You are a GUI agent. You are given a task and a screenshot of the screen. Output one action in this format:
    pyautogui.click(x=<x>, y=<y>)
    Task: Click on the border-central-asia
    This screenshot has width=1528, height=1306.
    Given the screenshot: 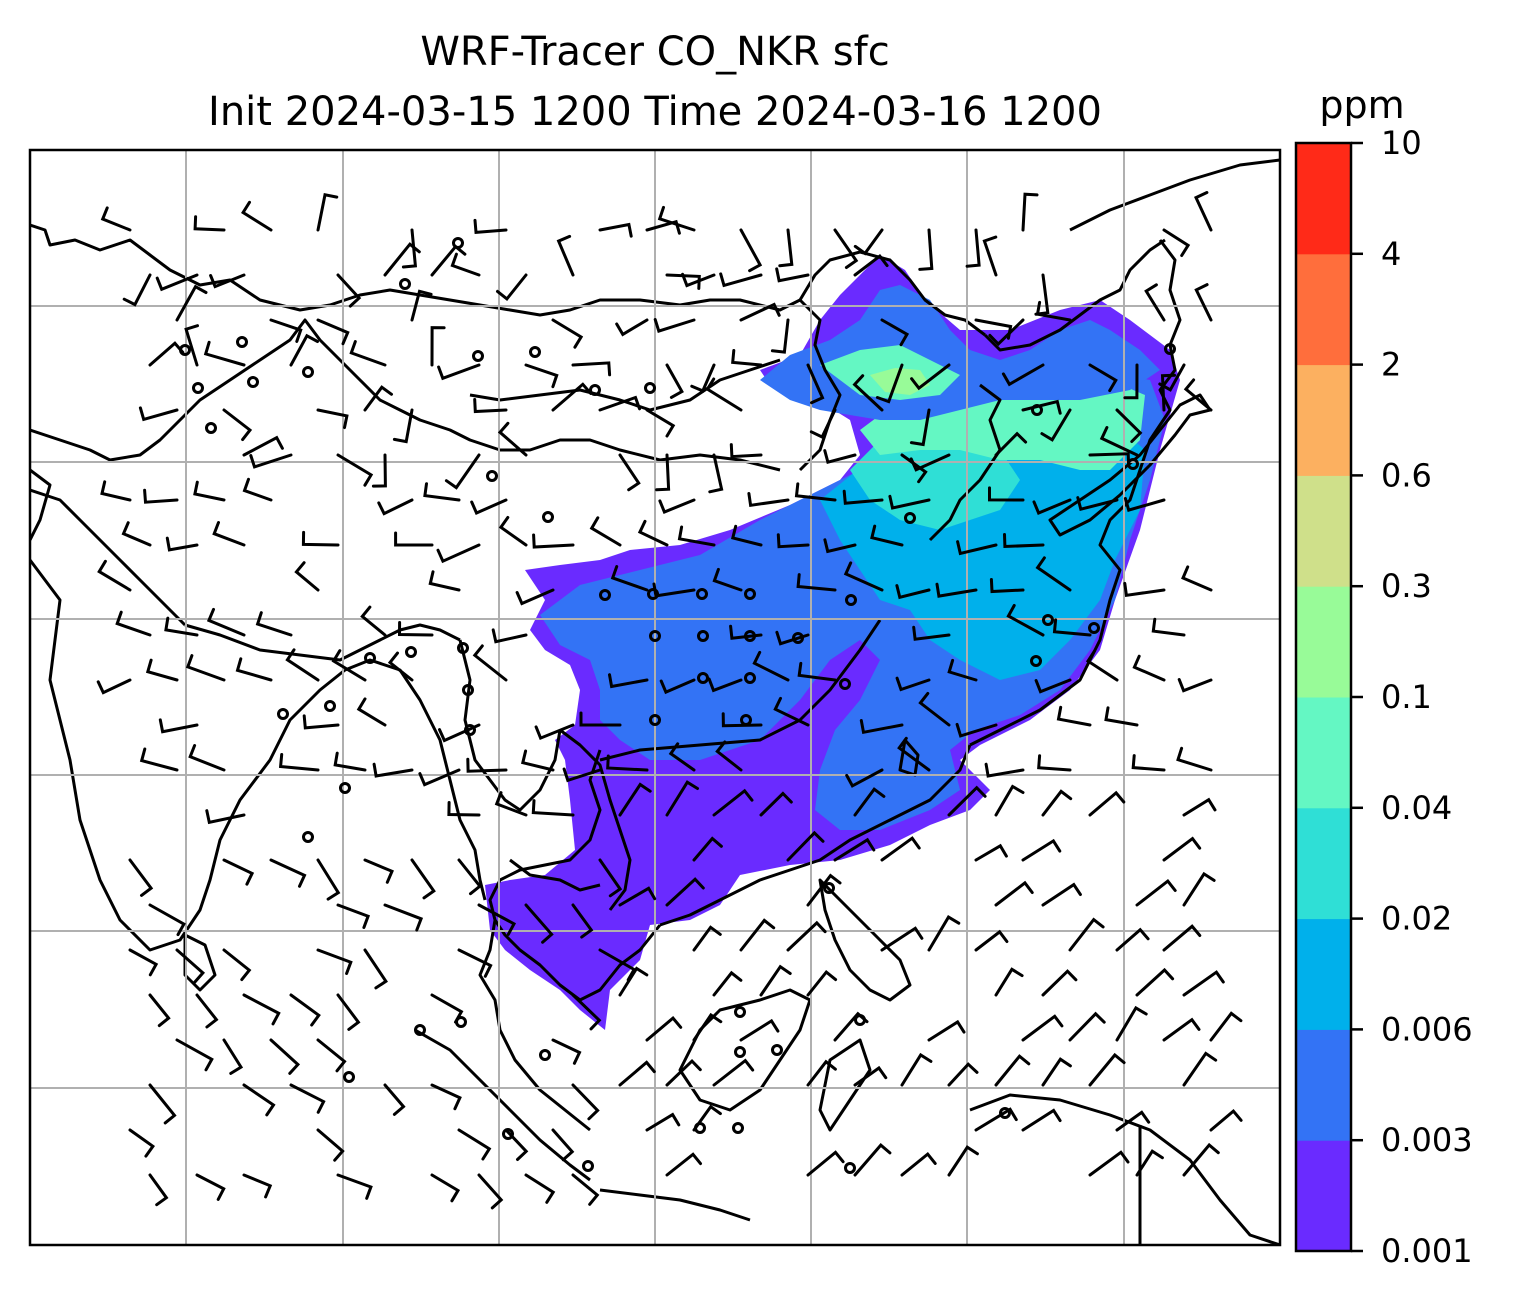 What is the action you would take?
    pyautogui.click(x=405, y=395)
    